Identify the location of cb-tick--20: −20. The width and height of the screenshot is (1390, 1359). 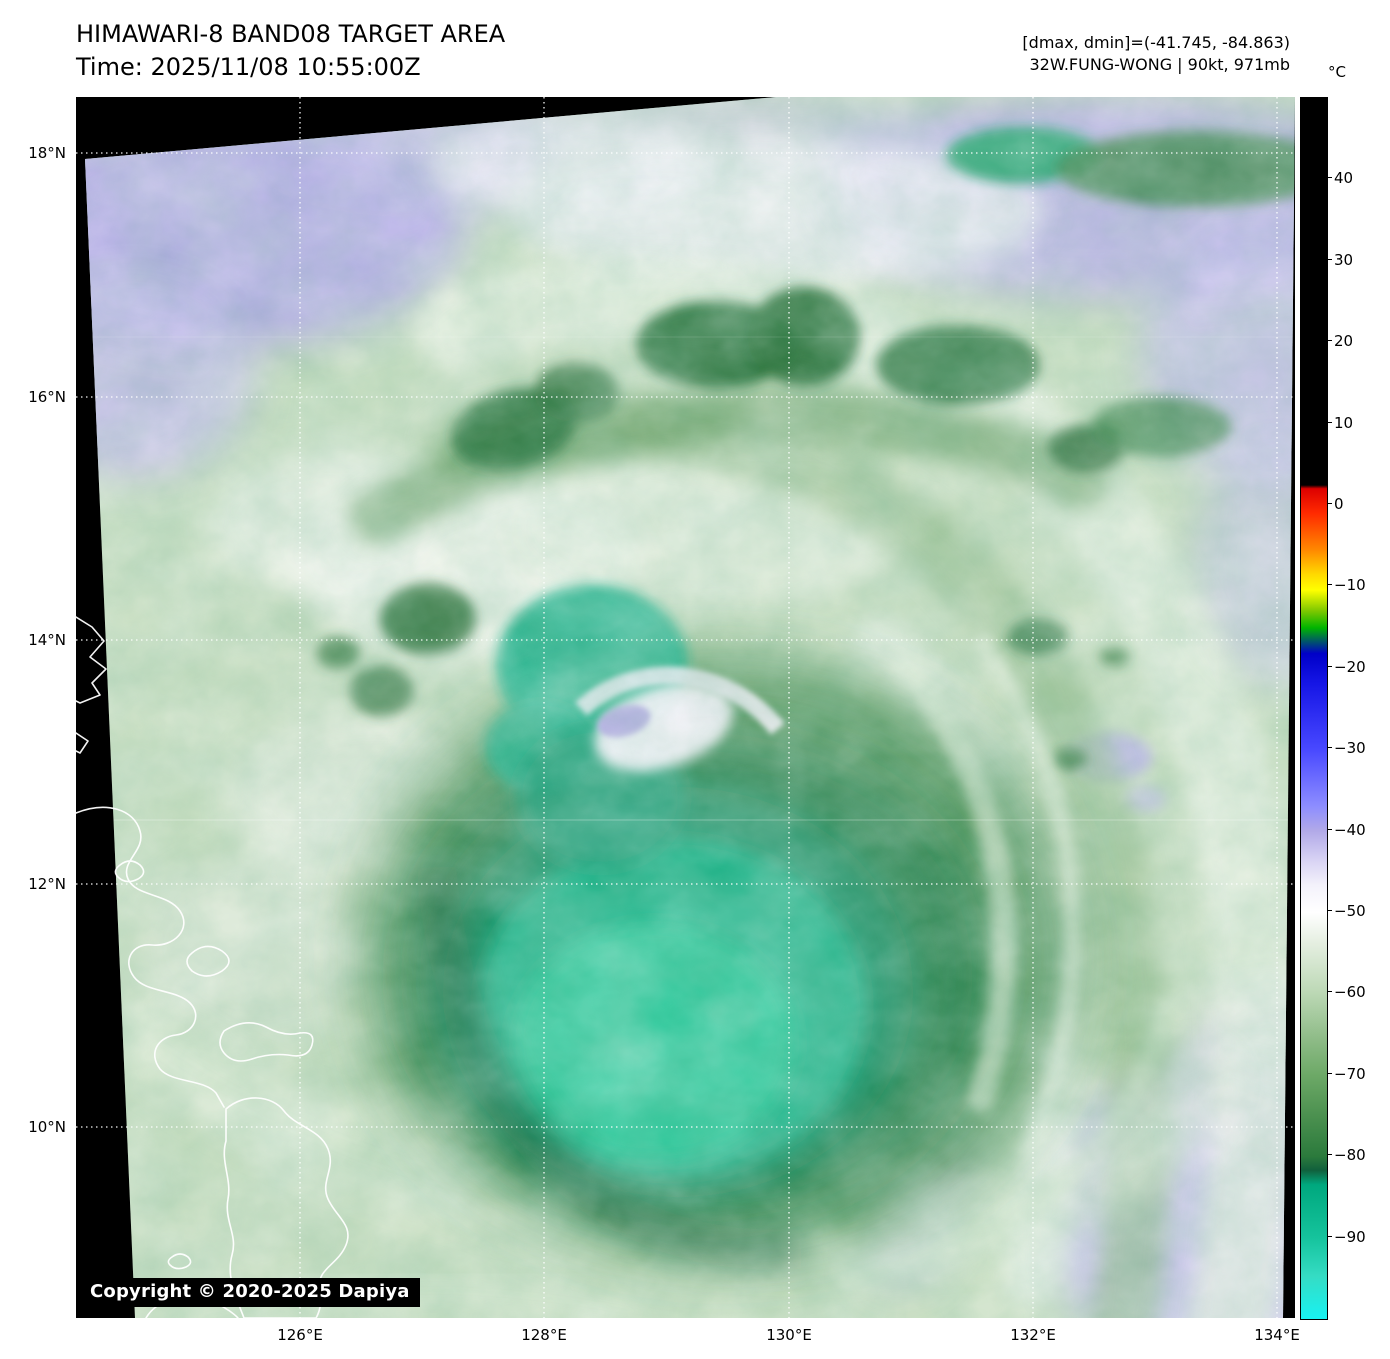
(1346, 666).